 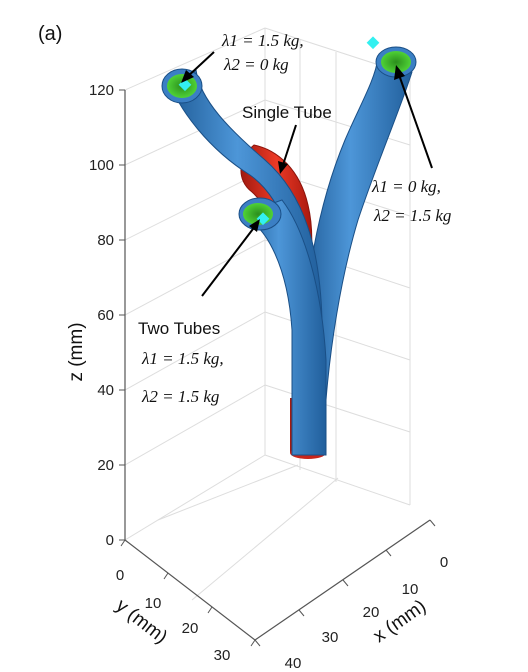 I want to click on arrow-right-tip-head, so click(x=399, y=72).